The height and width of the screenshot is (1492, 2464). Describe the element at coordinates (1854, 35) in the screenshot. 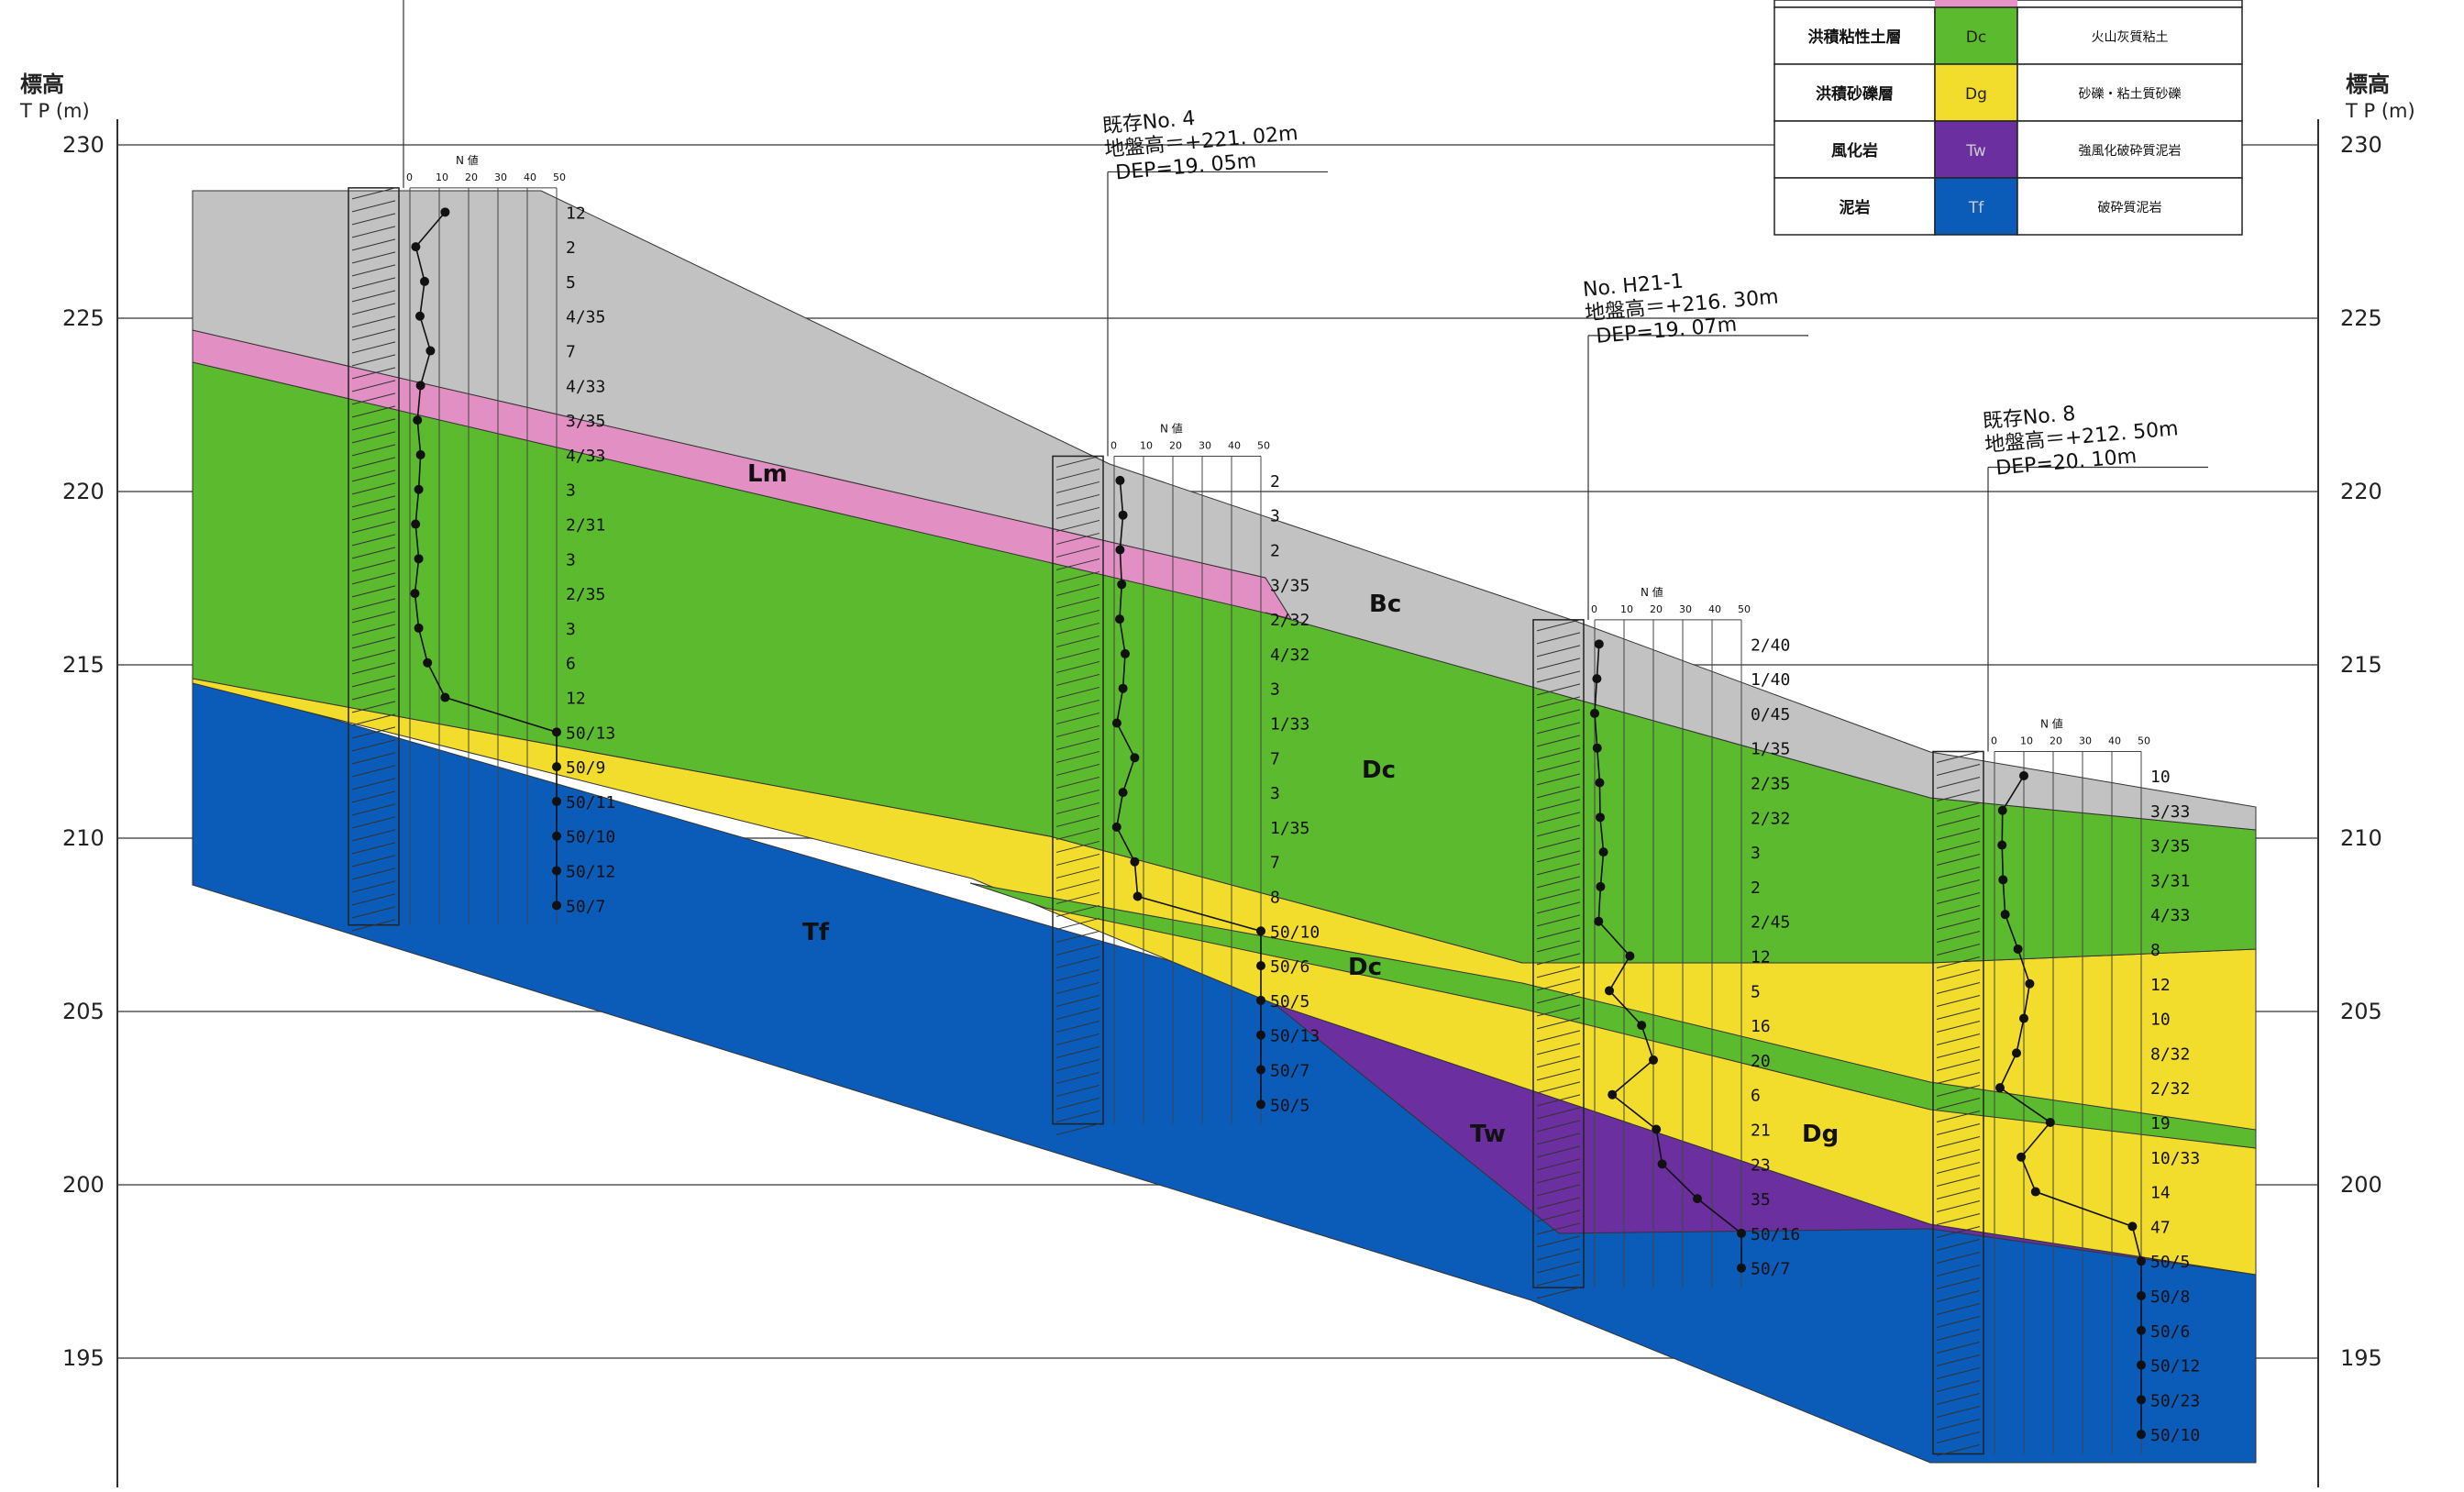

I see `legend-cell` at that location.